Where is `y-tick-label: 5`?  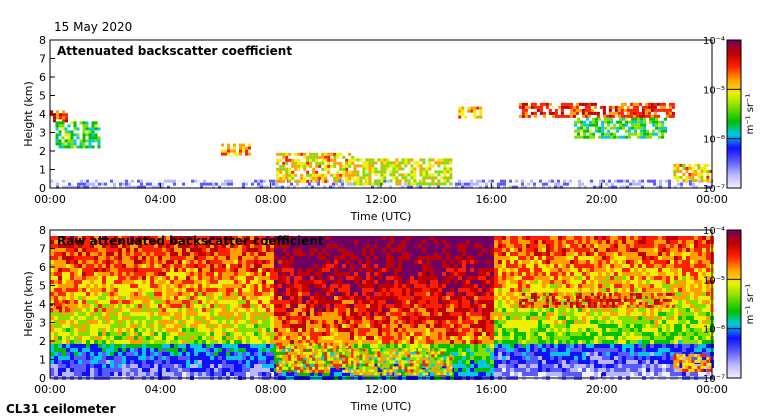 y-tick-label: 5 is located at coordinates (42, 96).